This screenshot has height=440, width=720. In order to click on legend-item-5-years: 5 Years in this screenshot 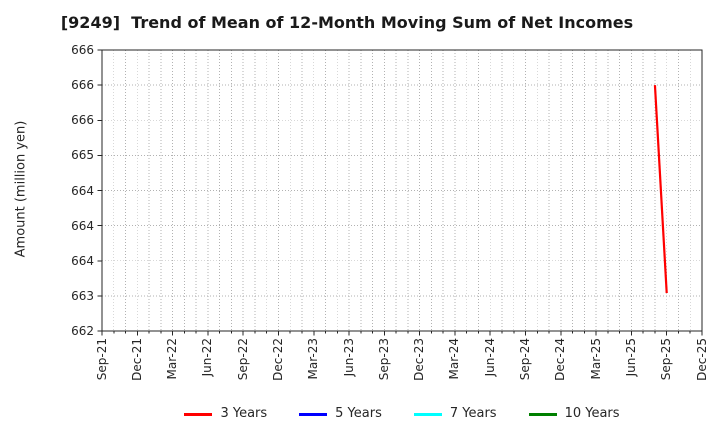, I will do `click(340, 414)`.